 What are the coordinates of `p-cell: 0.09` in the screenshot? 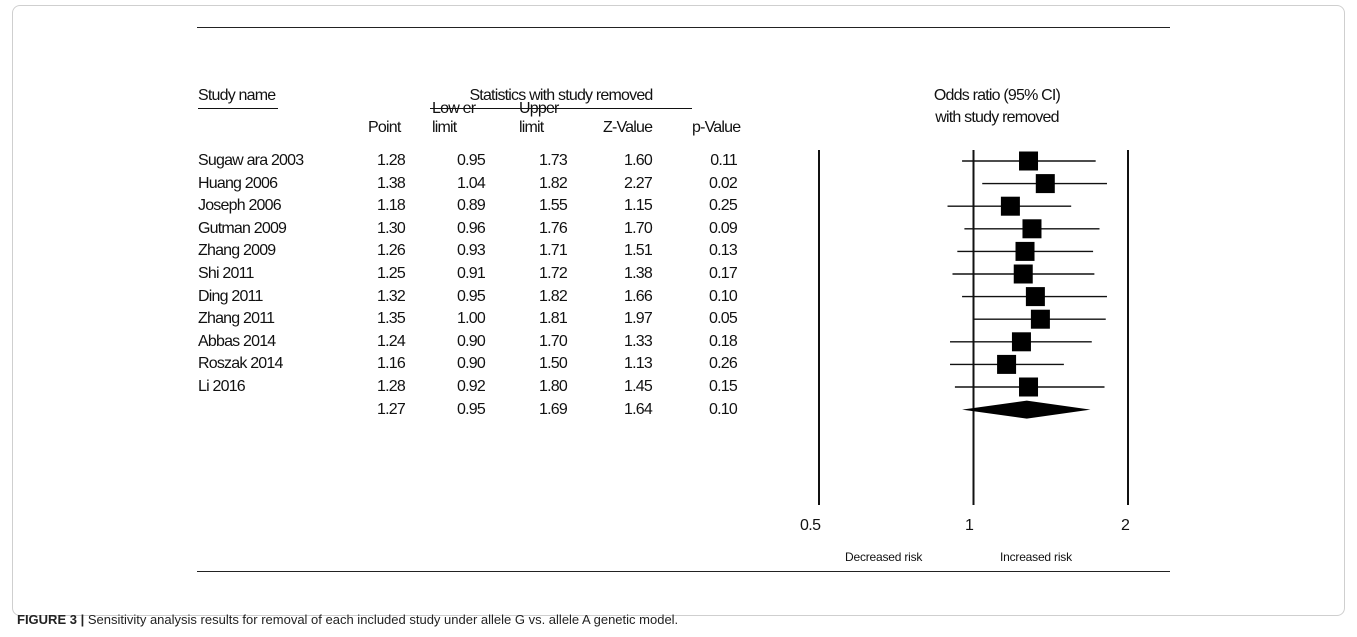 It's located at (723, 228).